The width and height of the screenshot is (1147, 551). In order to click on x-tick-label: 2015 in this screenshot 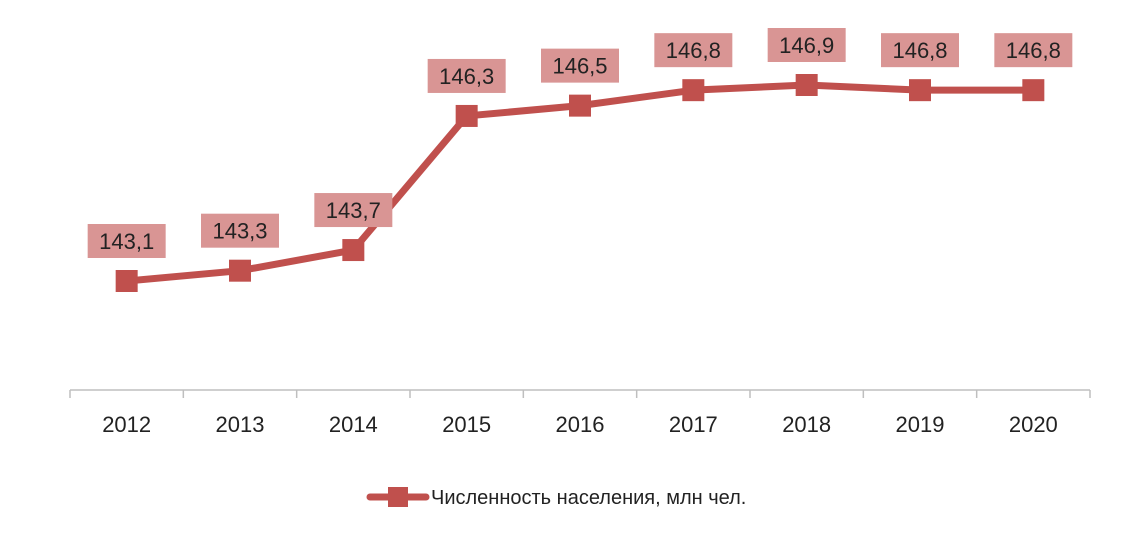, I will do `click(466, 424)`.